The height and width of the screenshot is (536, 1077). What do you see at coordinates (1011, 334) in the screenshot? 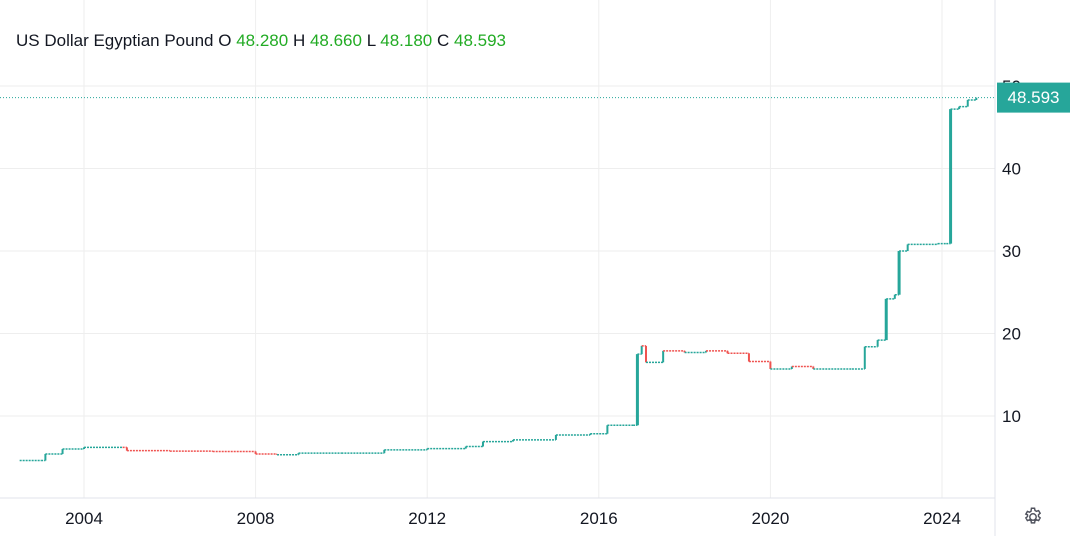
I see `y-tick-label: 20` at bounding box center [1011, 334].